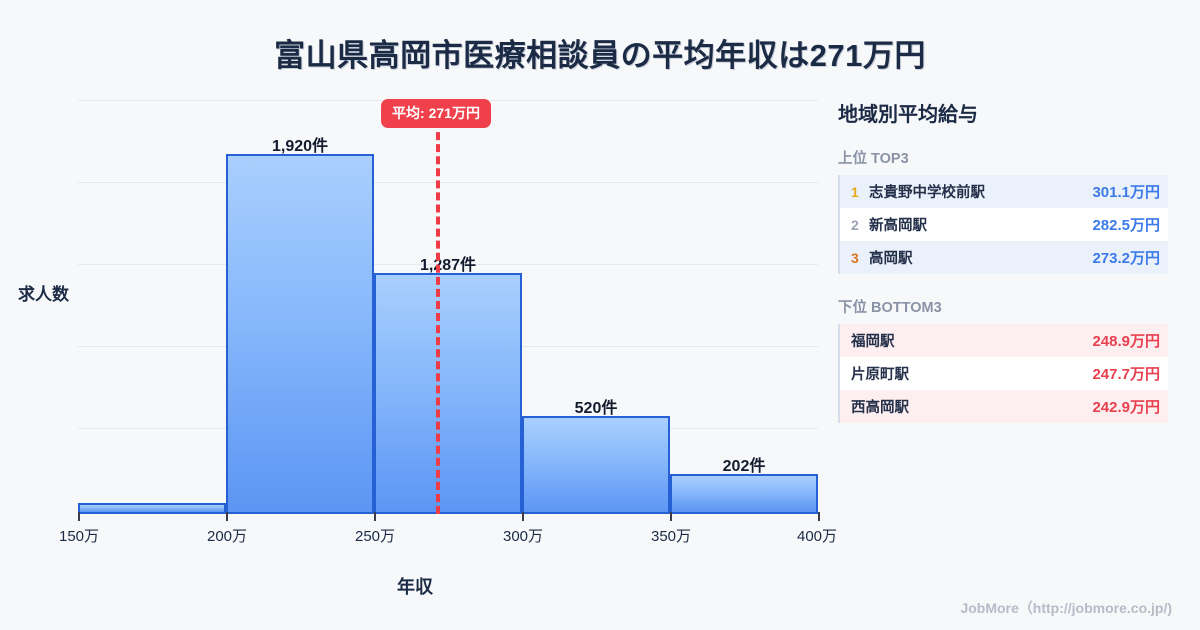 Image resolution: width=1200 pixels, height=630 pixels. Describe the element at coordinates (375, 536) in the screenshot. I see `x-tick-label: 250万` at that location.